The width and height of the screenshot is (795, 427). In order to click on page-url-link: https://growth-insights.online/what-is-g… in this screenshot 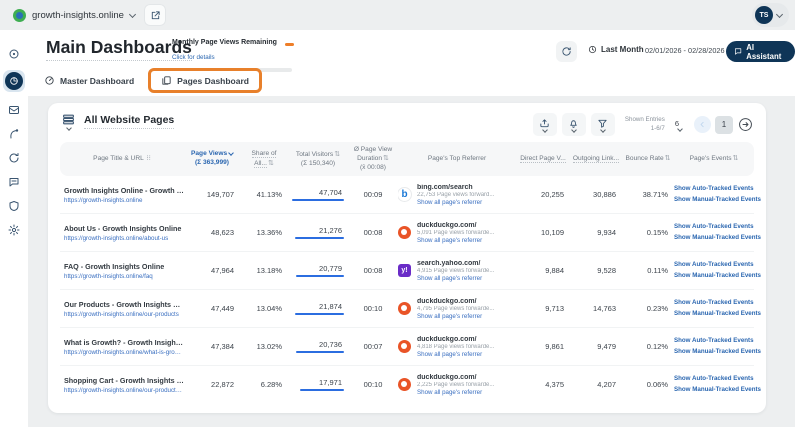, I will do `click(124, 352)`.